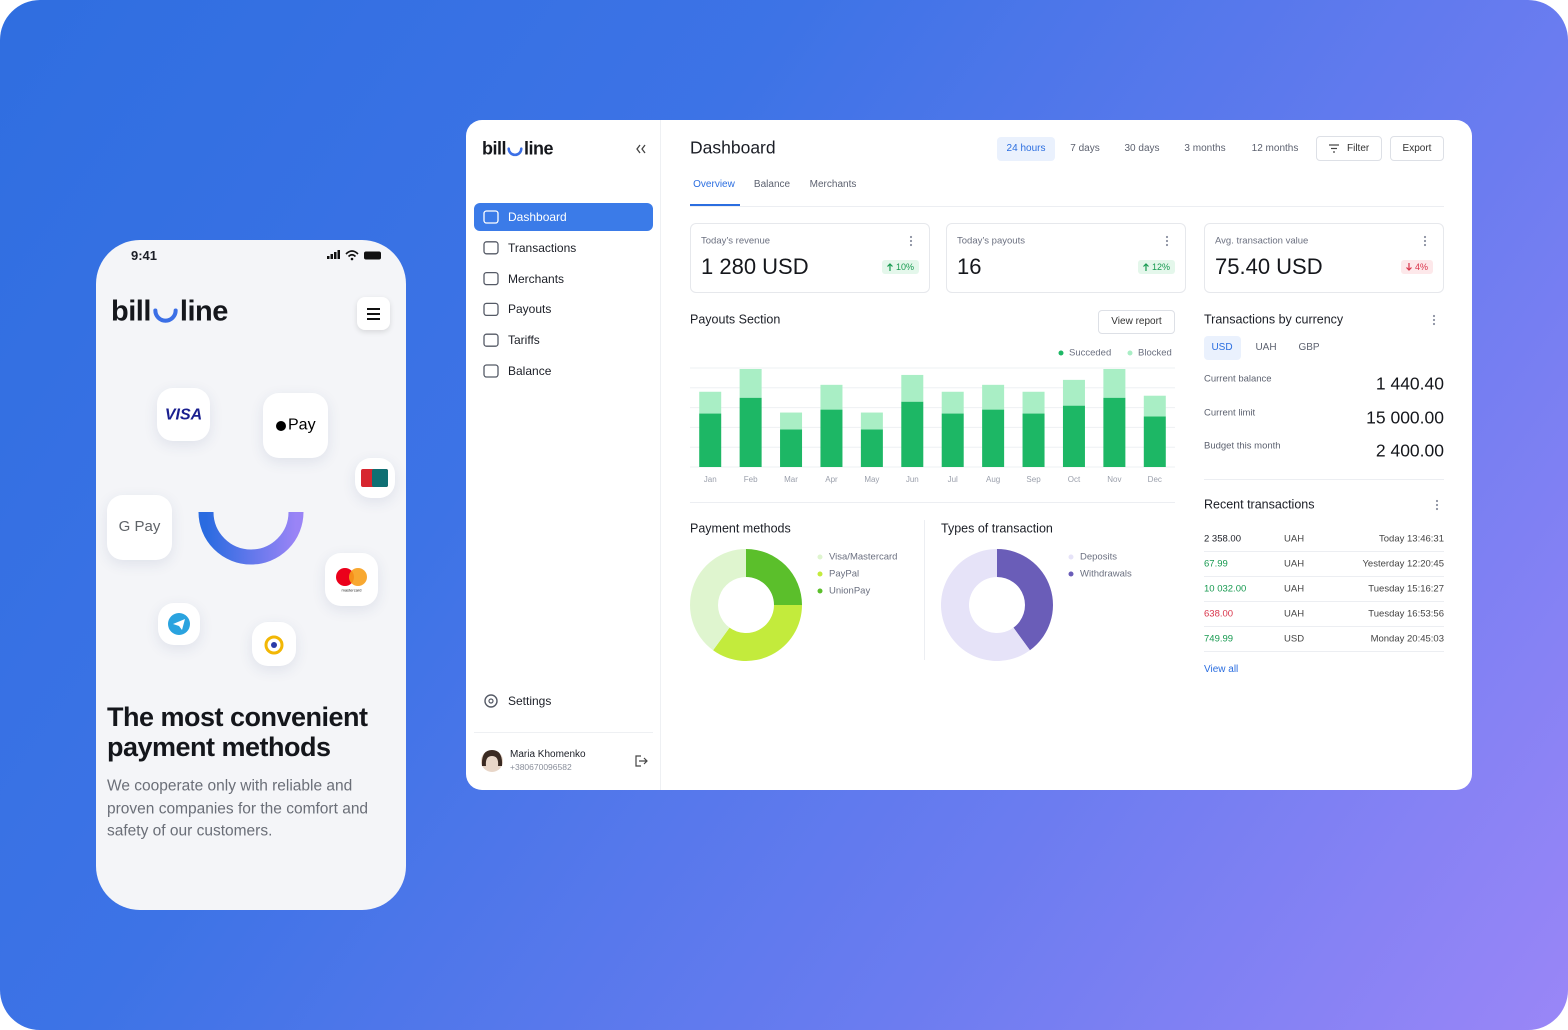  Describe the element at coordinates (772, 184) in the screenshot. I see `section-tab: Balance` at that location.